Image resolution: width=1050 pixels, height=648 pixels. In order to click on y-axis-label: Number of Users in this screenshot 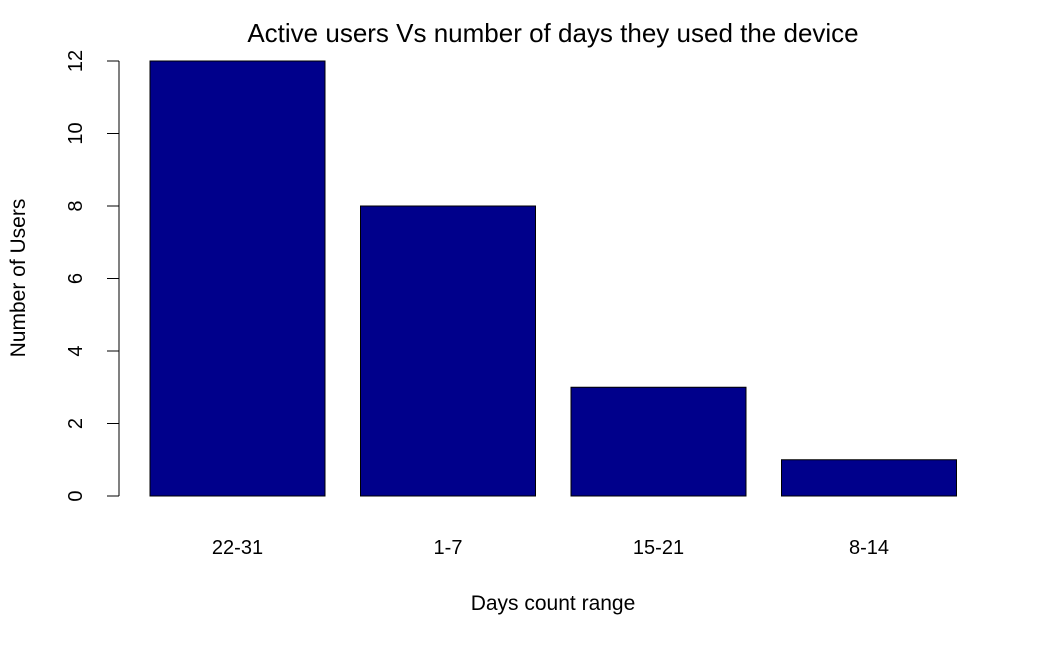, I will do `click(18, 278)`.